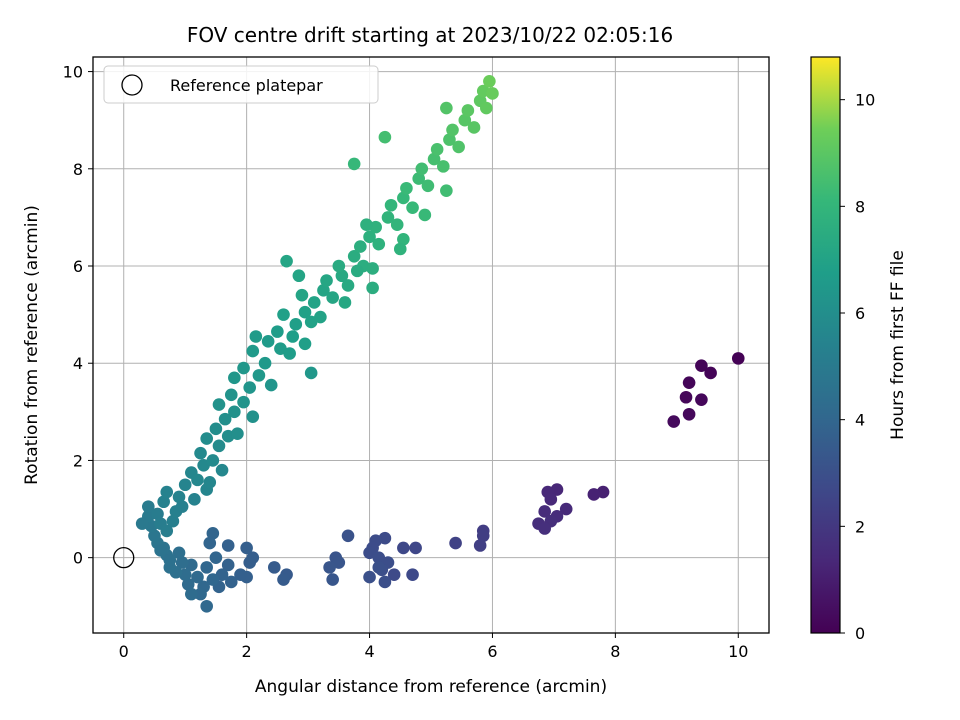 The image size is (960, 720). Describe the element at coordinates (32, 345) in the screenshot. I see `y-axis-label: Rotation from reference (arcmin)` at that location.